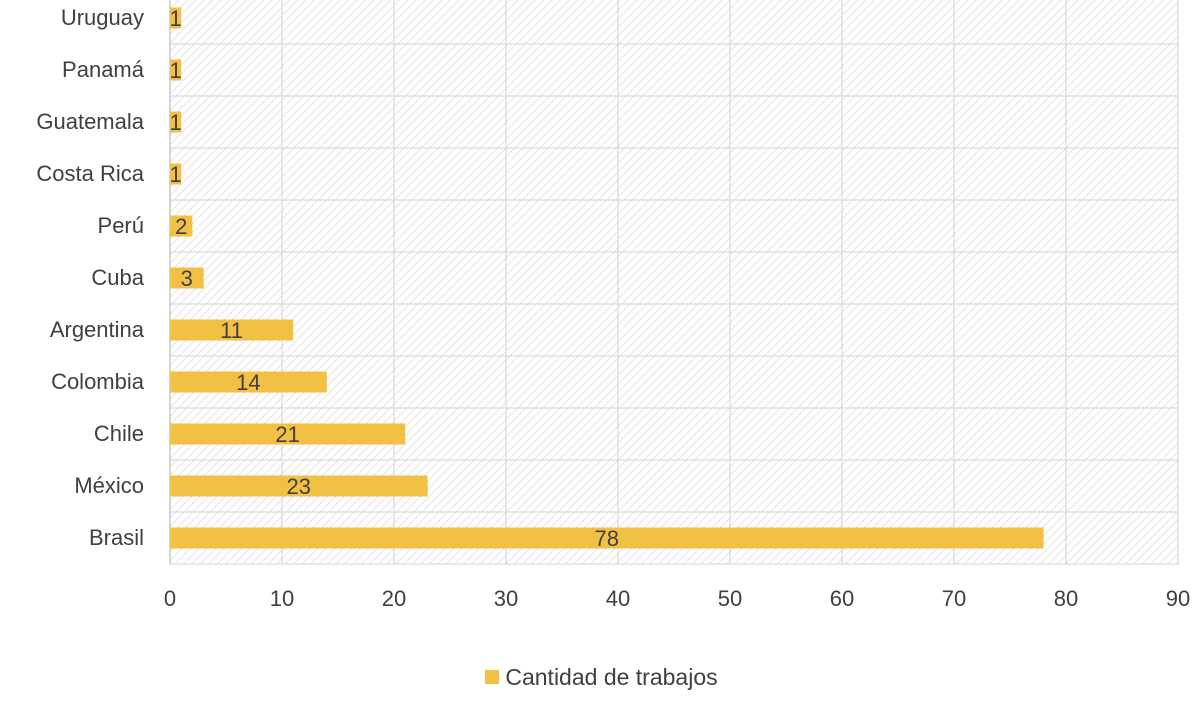  What do you see at coordinates (116, 537) in the screenshot?
I see `category-label-10: Brasil` at bounding box center [116, 537].